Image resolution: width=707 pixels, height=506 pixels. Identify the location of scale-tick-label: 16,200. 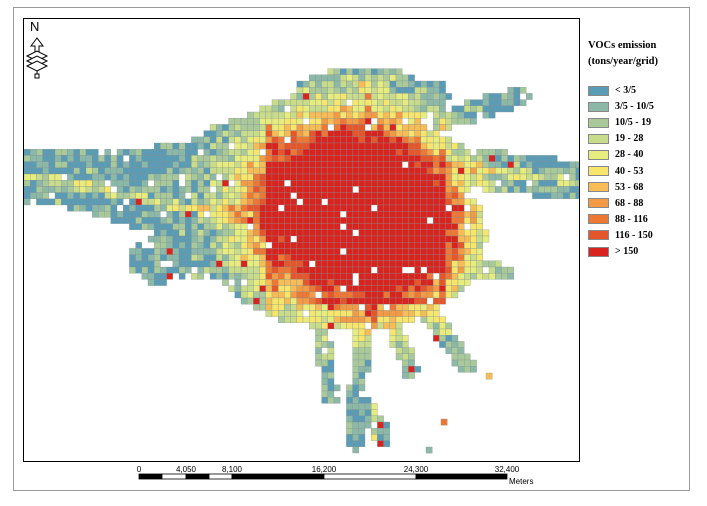
(324, 469).